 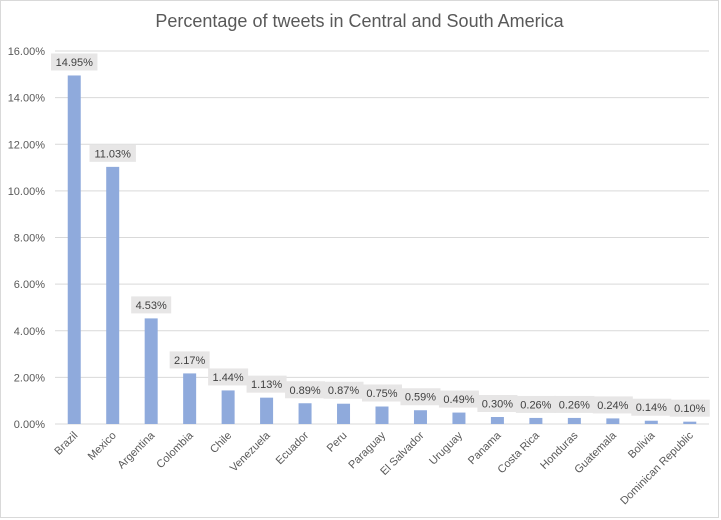 What do you see at coordinates (29, 239) in the screenshot?
I see `y-tick-label: 8.00%` at bounding box center [29, 239].